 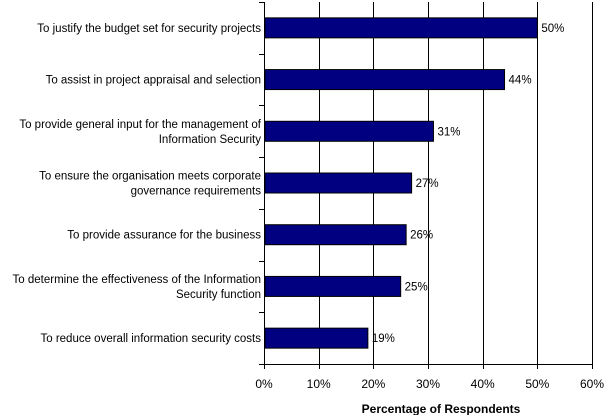 I want to click on category-label-5-line-1: Security function, so click(x=218, y=295).